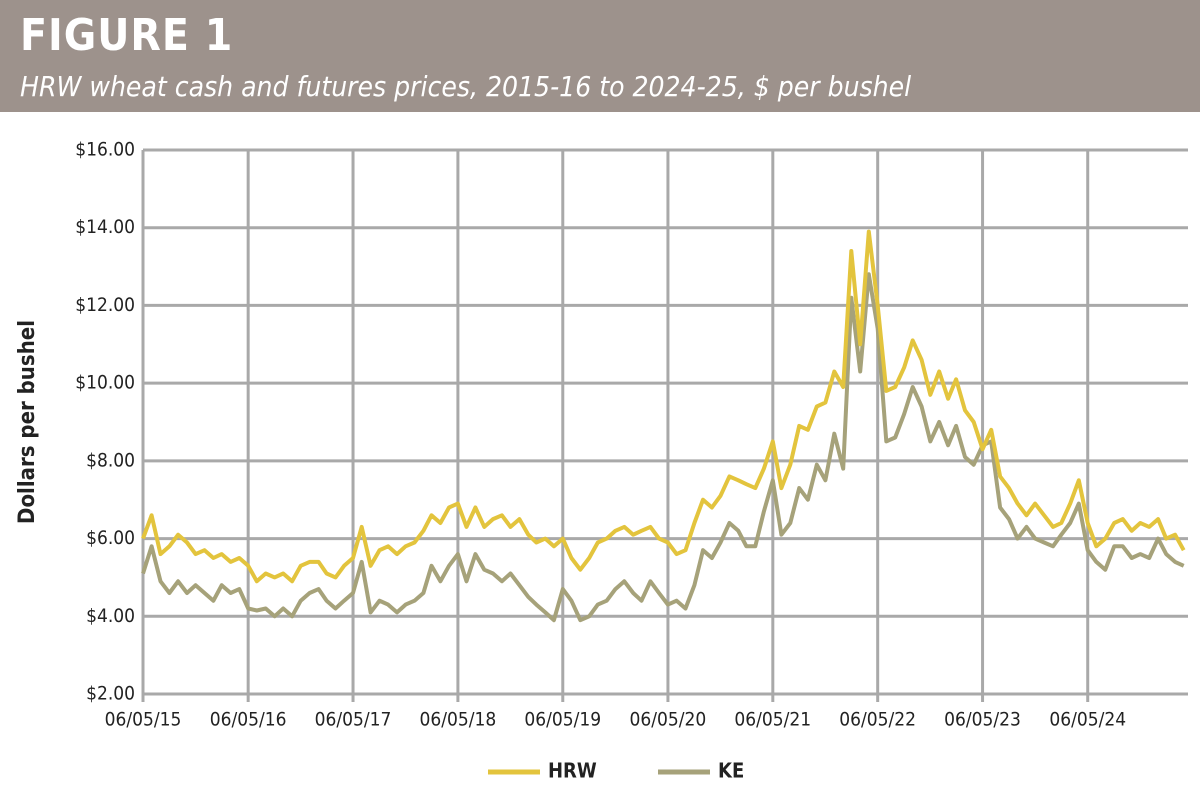  I want to click on y-tick-label: $12.00, so click(105, 305).